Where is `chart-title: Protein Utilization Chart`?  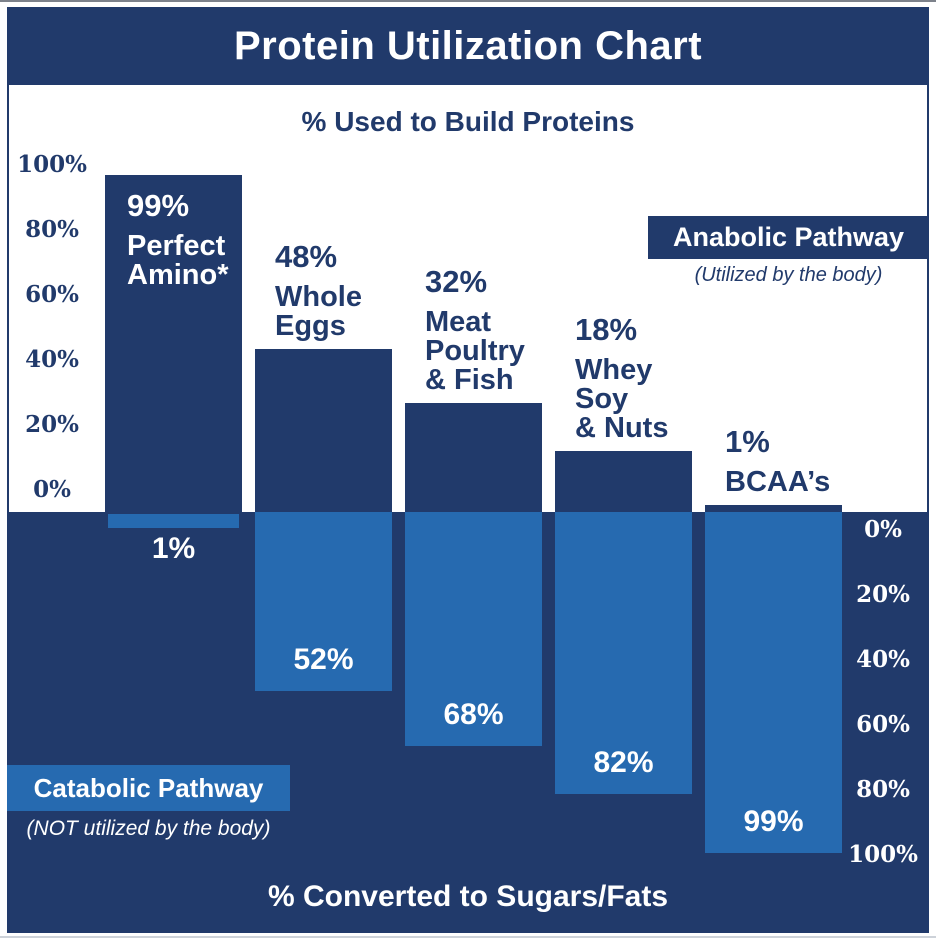
chart-title: Protein Utilization Chart is located at coordinates (468, 45).